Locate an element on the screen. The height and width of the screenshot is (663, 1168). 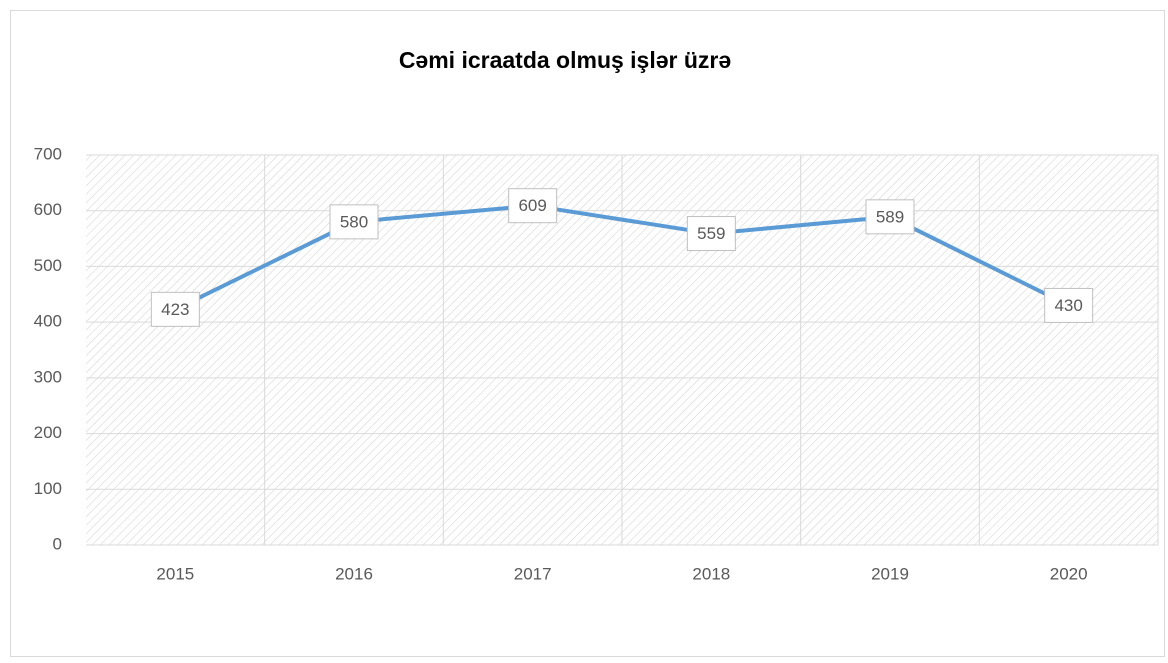
x-tick-label: 2016 is located at coordinates (354, 573).